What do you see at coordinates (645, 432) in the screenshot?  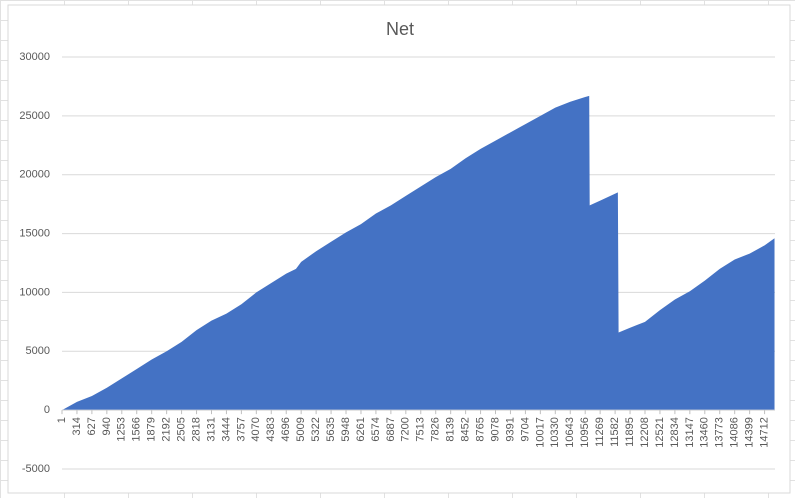 I see `x-tick-label: 12208` at bounding box center [645, 432].